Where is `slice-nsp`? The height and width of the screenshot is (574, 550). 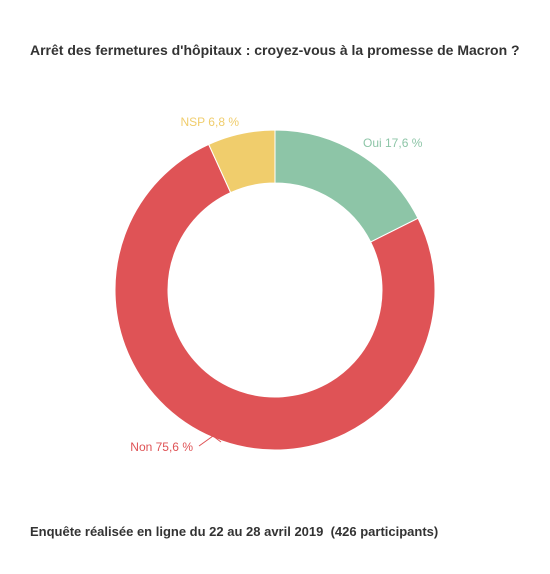 slice-nsp is located at coordinates (242, 161).